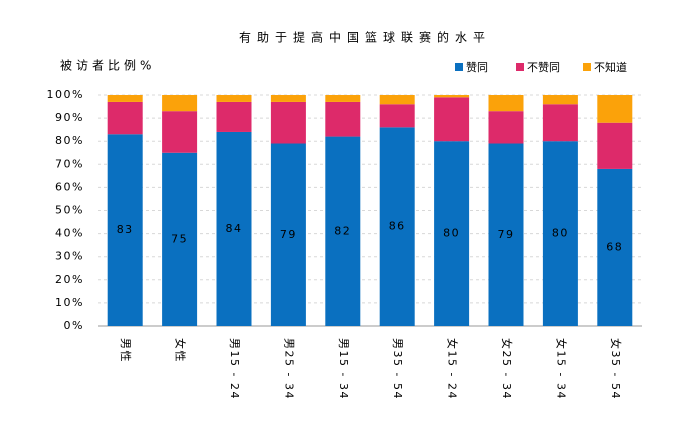 Image resolution: width=700 pixels, height=424 pixels. Describe the element at coordinates (69, 163) in the screenshot. I see `y-tick-label: 70%` at that location.